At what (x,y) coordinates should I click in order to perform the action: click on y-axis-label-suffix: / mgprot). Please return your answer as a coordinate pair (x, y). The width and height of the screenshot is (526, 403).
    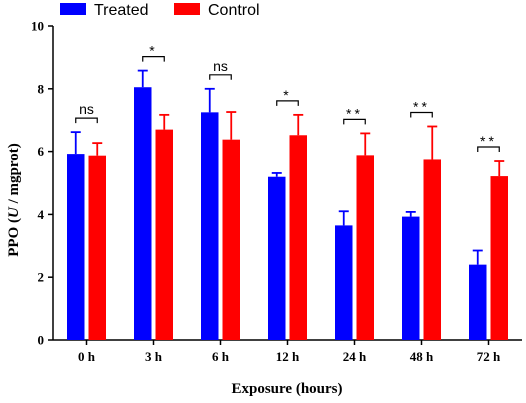
    Looking at the image, I should click on (14, 175).